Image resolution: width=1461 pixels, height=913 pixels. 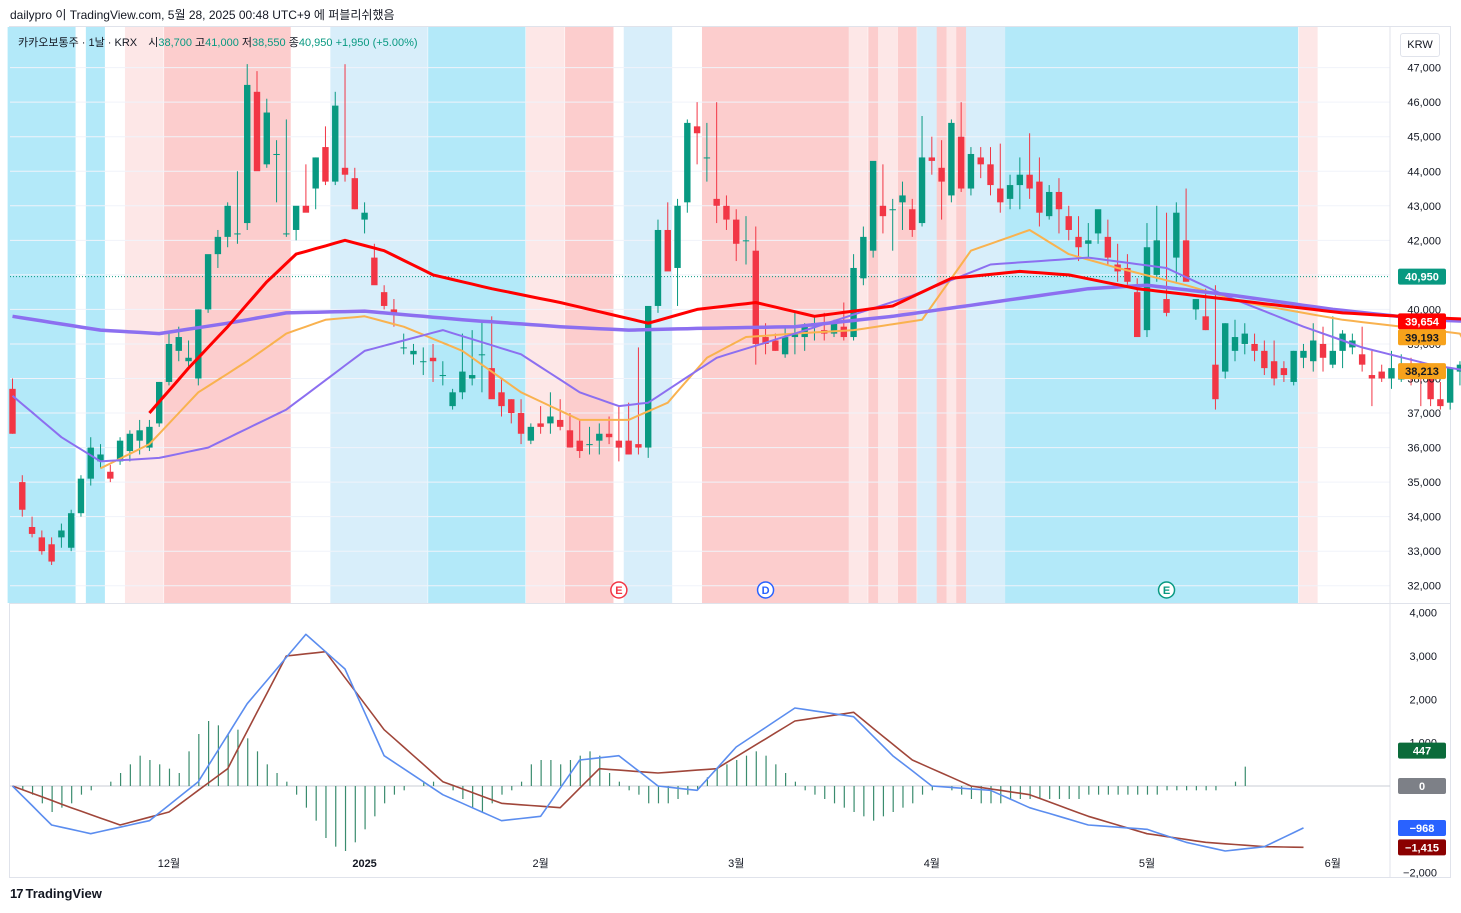 What do you see at coordinates (41, 315) in the screenshot?
I see `bg-zone` at bounding box center [41, 315].